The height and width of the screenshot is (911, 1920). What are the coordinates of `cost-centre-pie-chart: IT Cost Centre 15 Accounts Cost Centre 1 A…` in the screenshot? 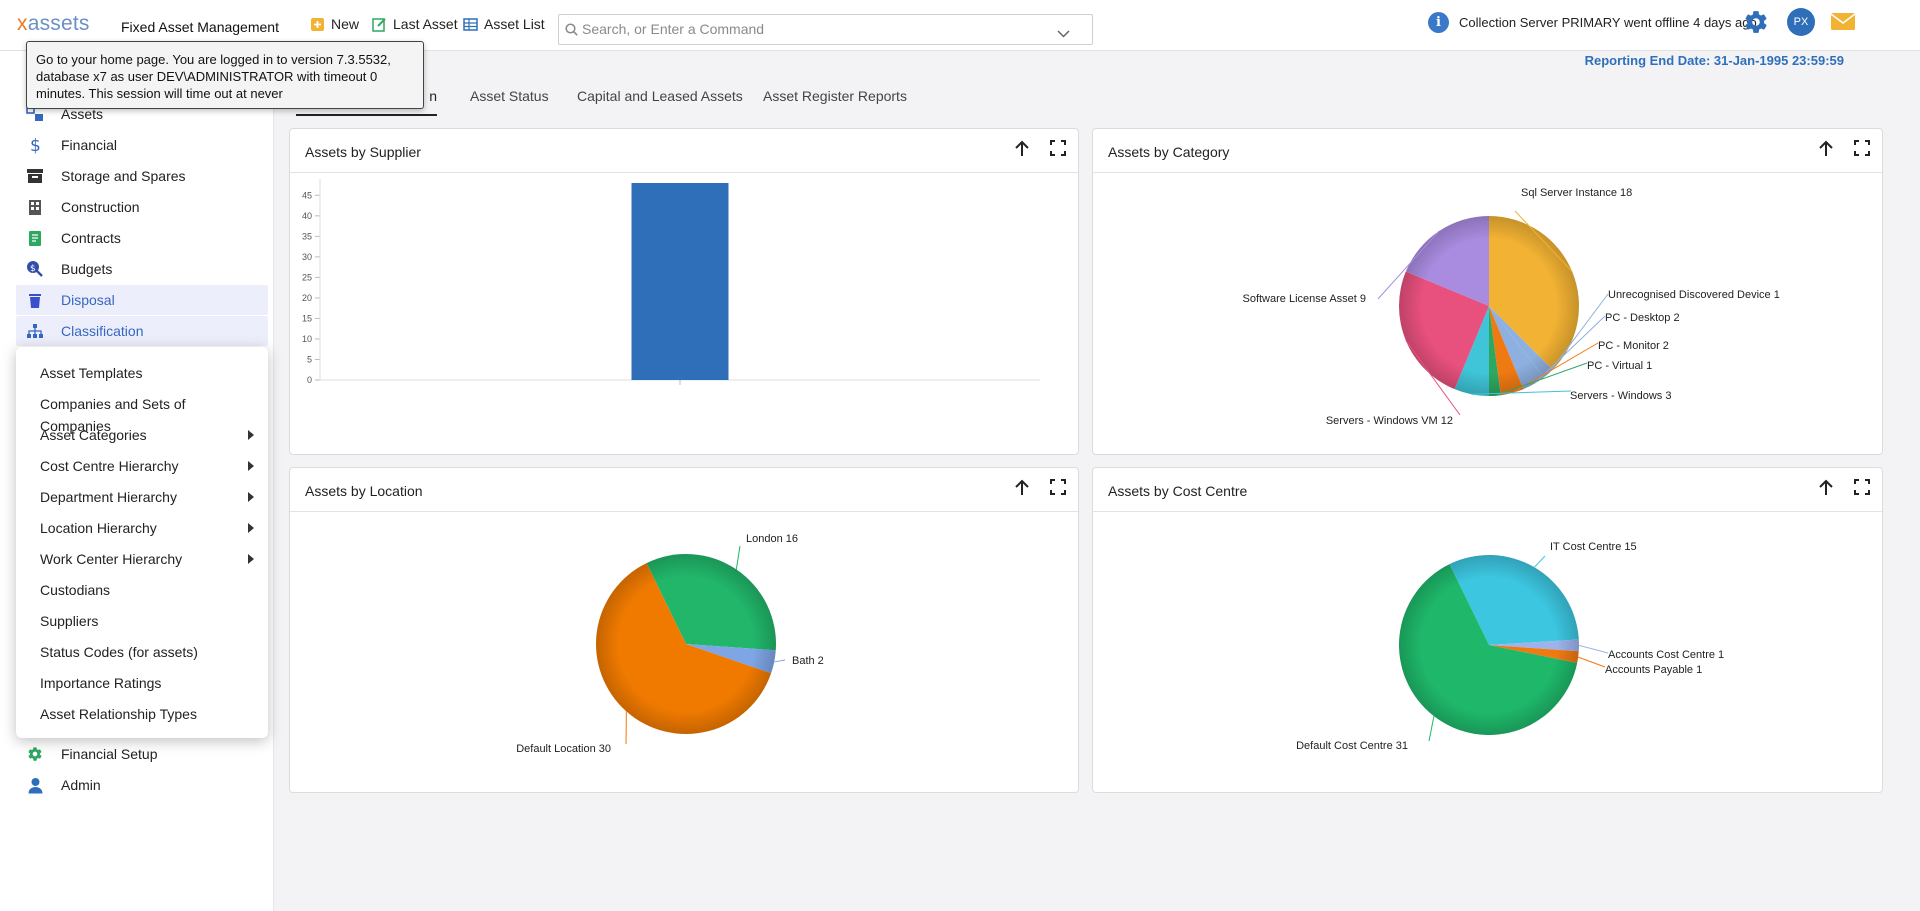 It's located at (1510, 646).